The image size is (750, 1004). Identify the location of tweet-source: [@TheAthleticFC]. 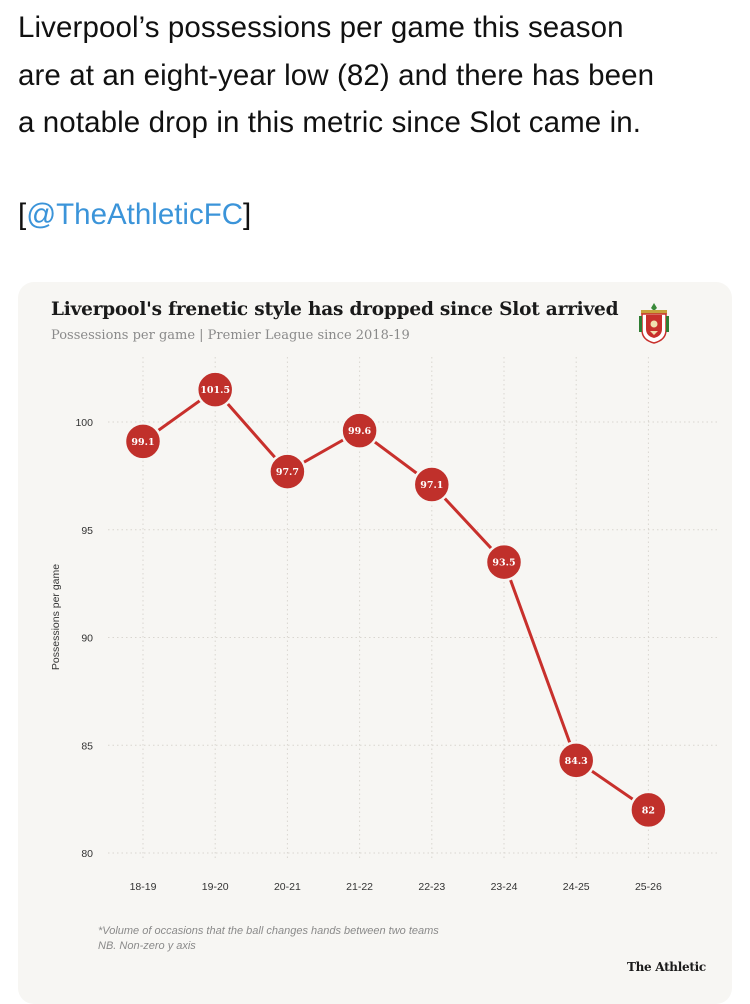
(134, 215).